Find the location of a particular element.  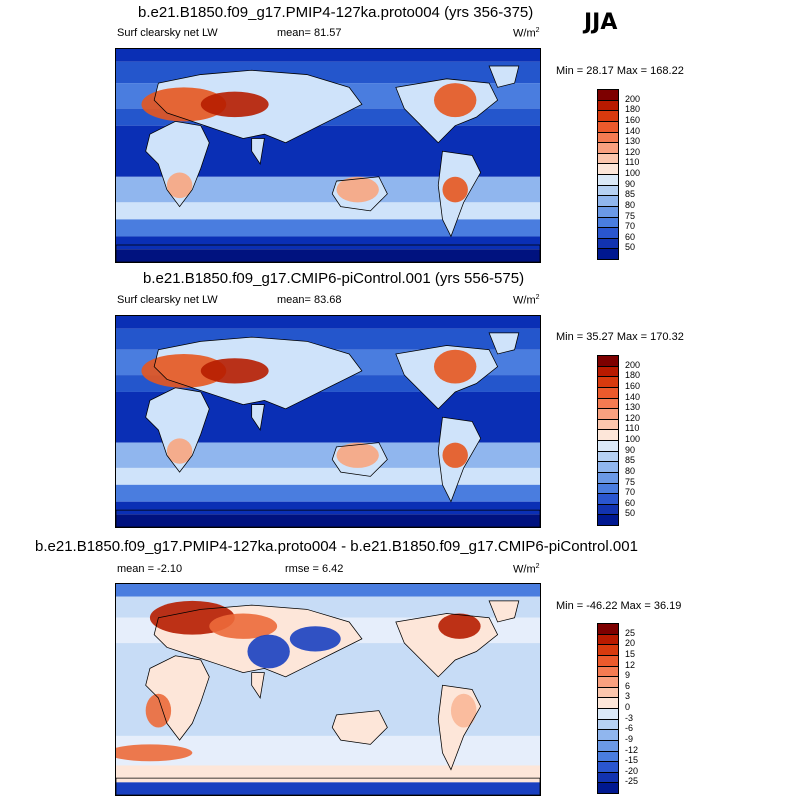

colorbar-tick-label: -3 is located at coordinates (629, 717).